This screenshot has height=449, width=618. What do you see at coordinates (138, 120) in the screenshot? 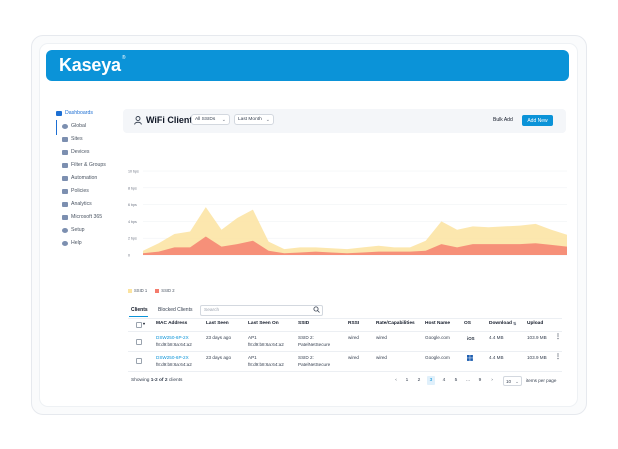
I see `user-icon` at bounding box center [138, 120].